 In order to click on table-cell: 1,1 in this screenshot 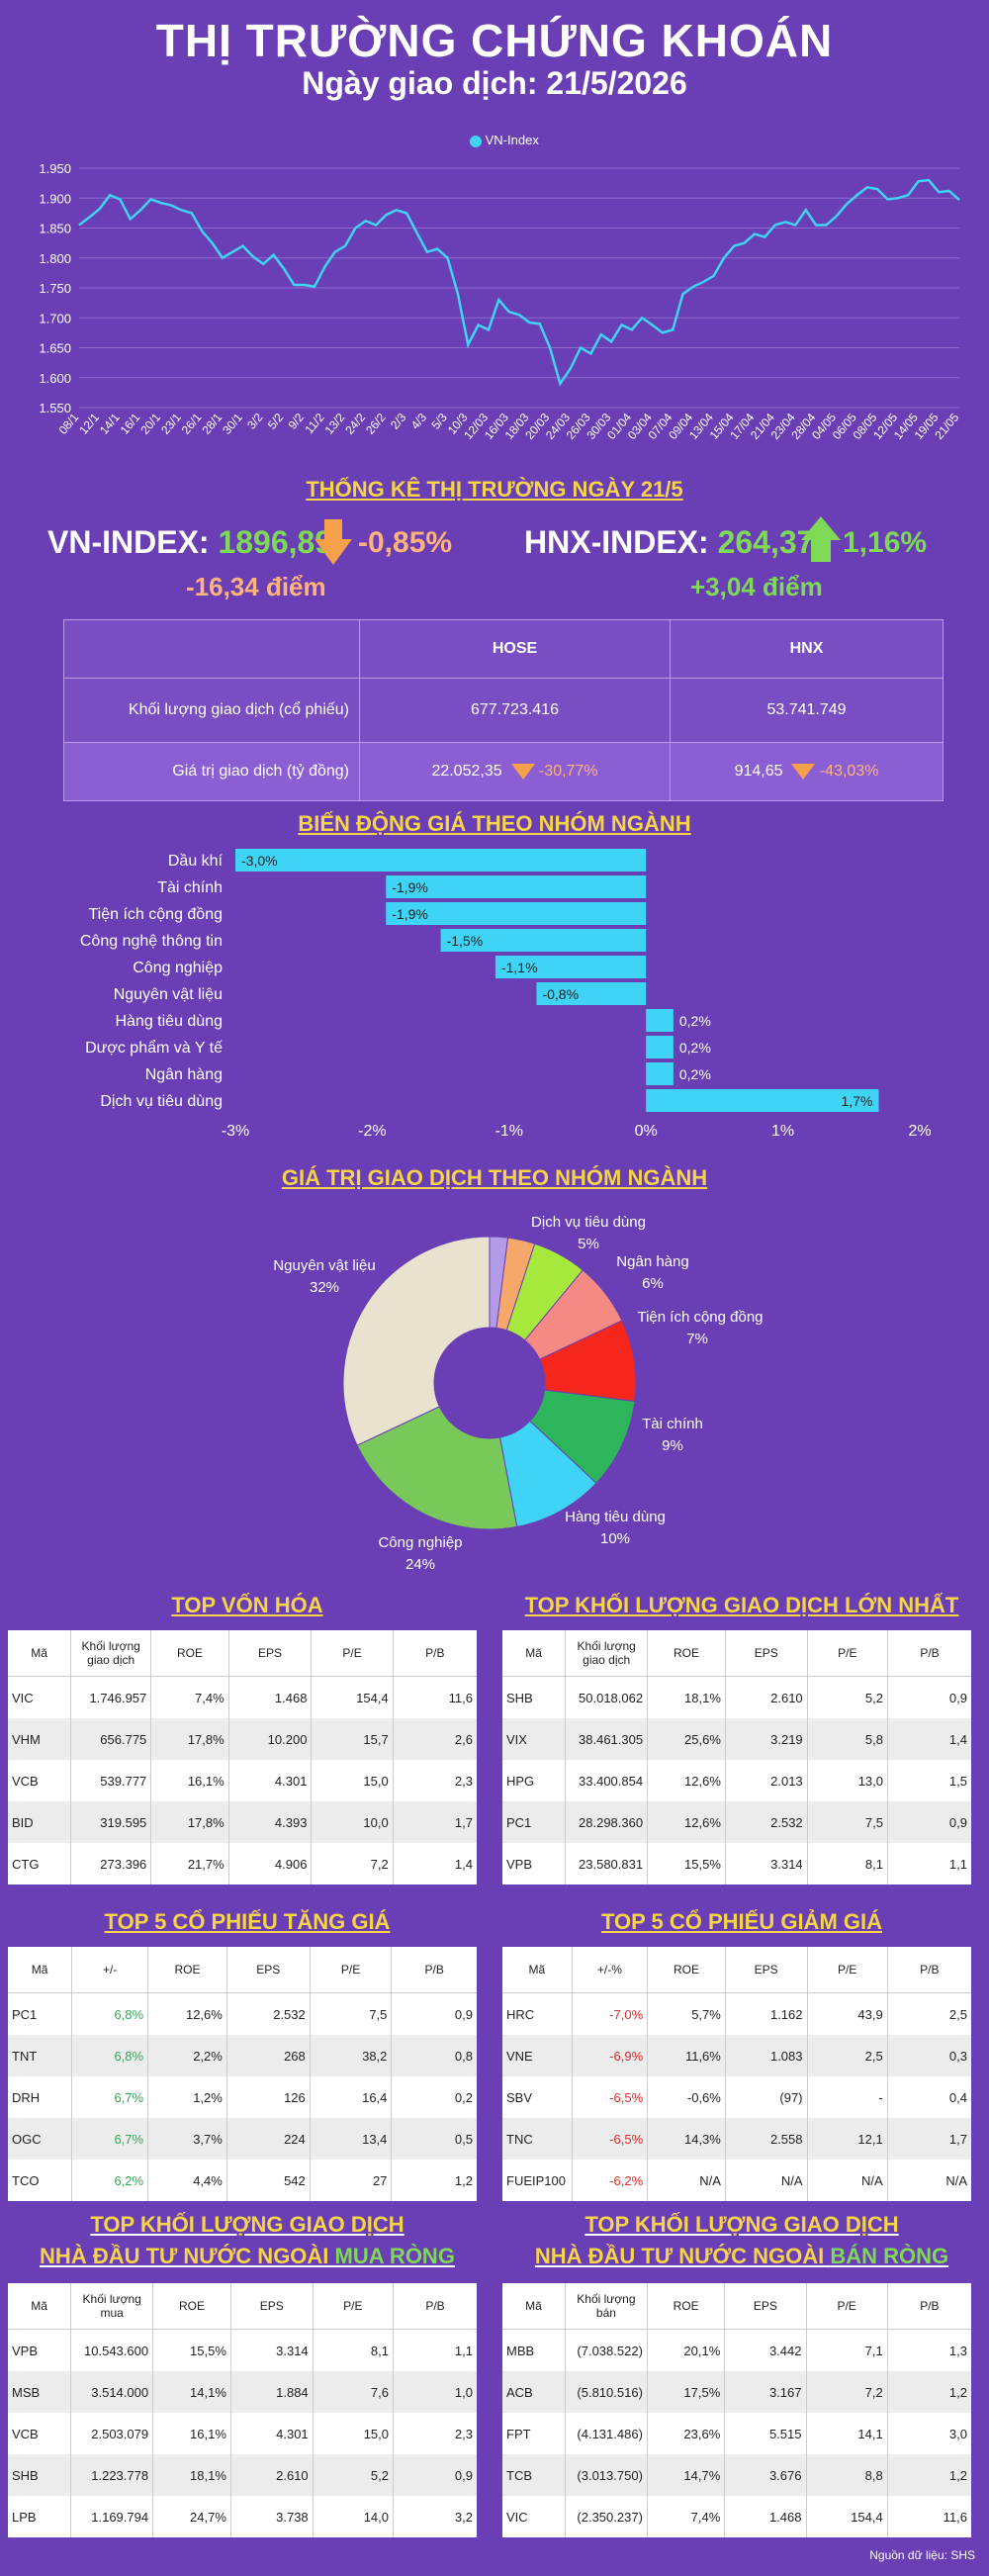, I will do `click(463, 2351)`.